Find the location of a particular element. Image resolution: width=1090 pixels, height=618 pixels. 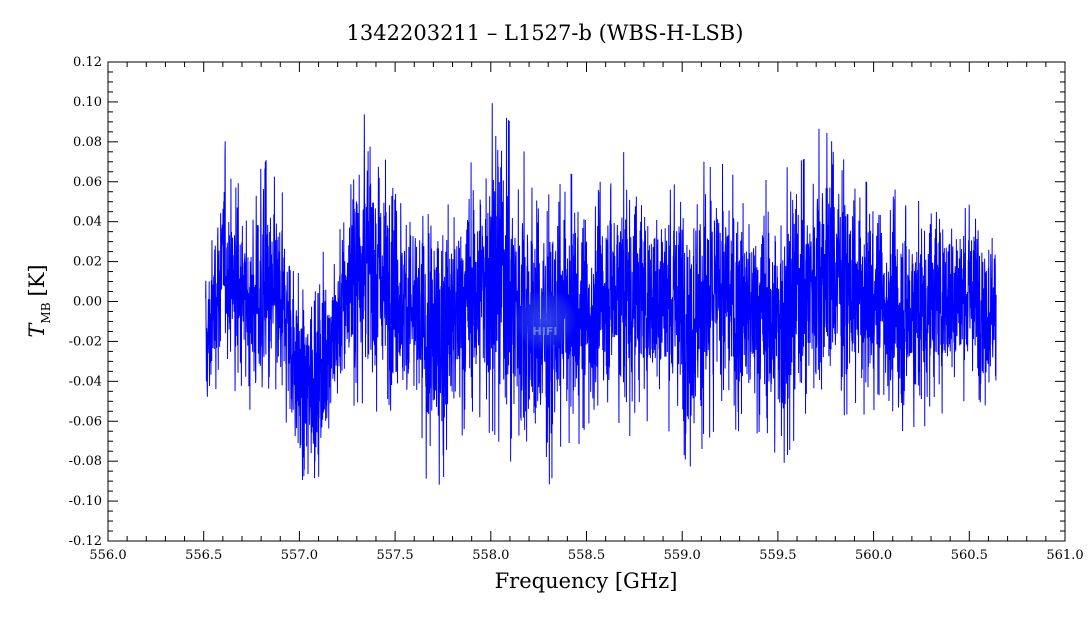

y-tick-label: 0.08 is located at coordinates (87, 142).